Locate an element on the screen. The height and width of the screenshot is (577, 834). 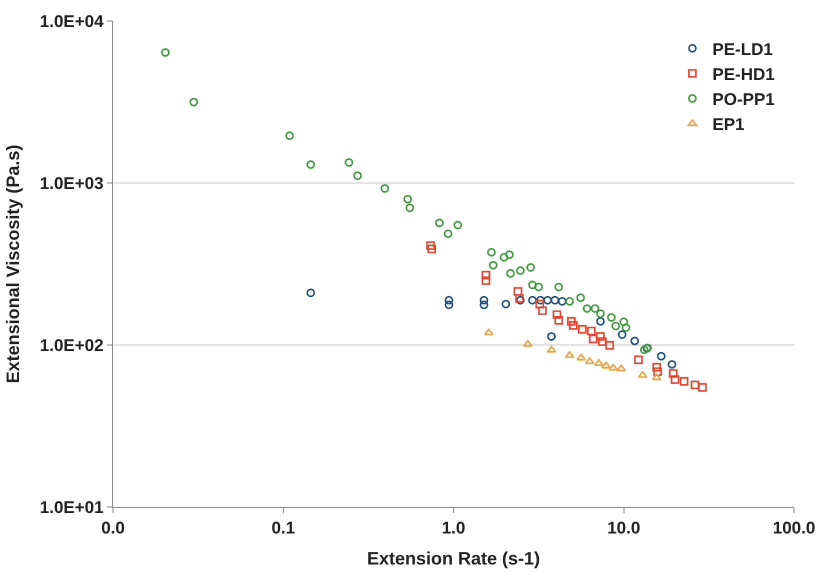
y-tick-label: 1.0E+03 is located at coordinates (72, 183).